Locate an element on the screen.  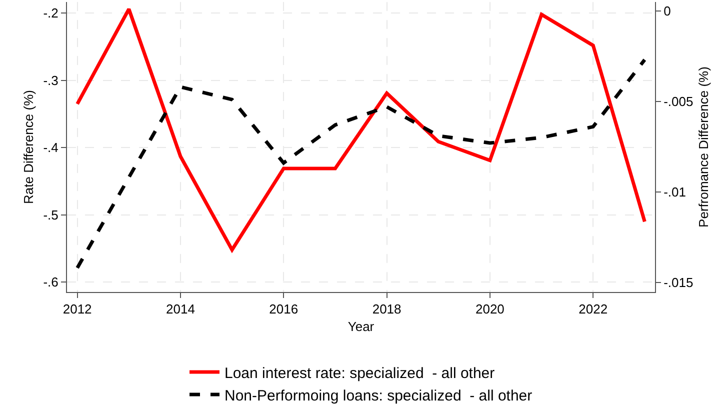
y2-tick-label: -.005 is located at coordinates (679, 101).